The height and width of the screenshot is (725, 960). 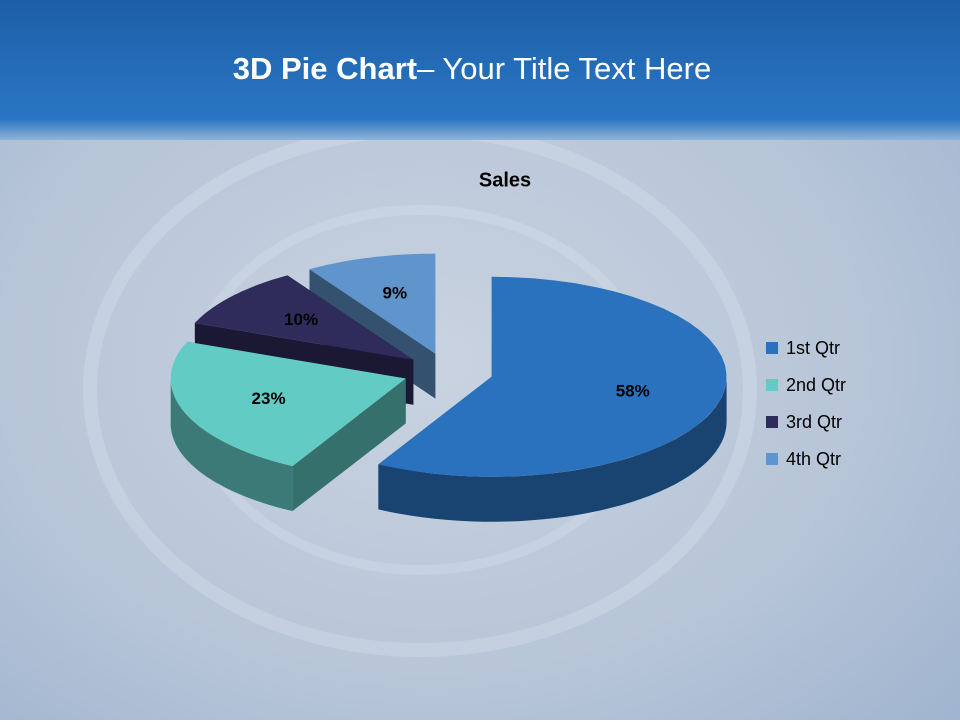 What do you see at coordinates (813, 348) in the screenshot?
I see `legend-label: 1st Qtr` at bounding box center [813, 348].